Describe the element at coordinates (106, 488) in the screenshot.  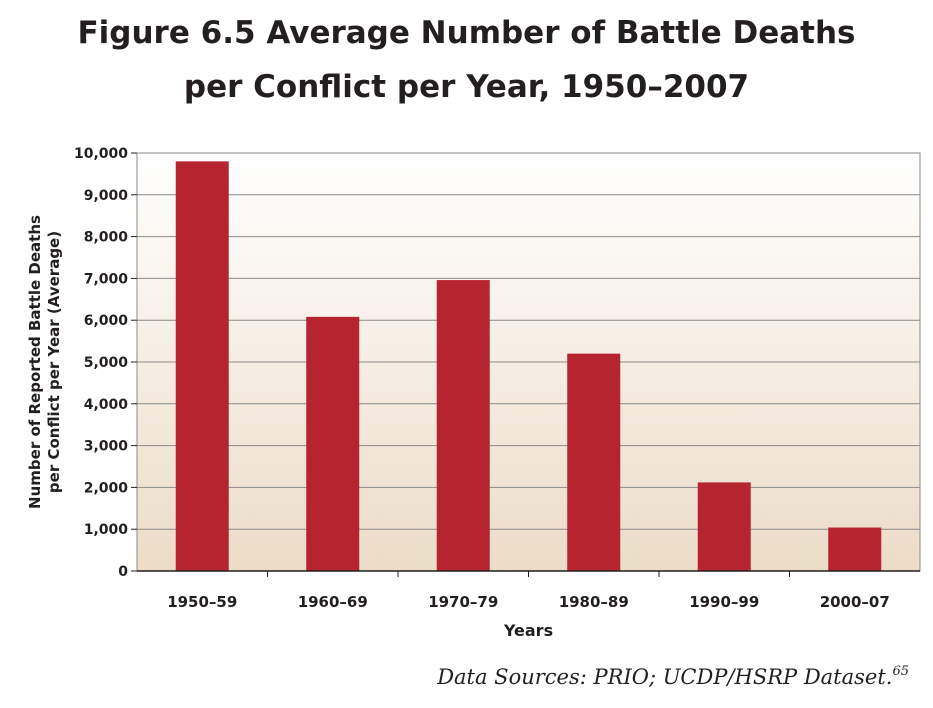
I see `y-tick-label: 2,000` at that location.